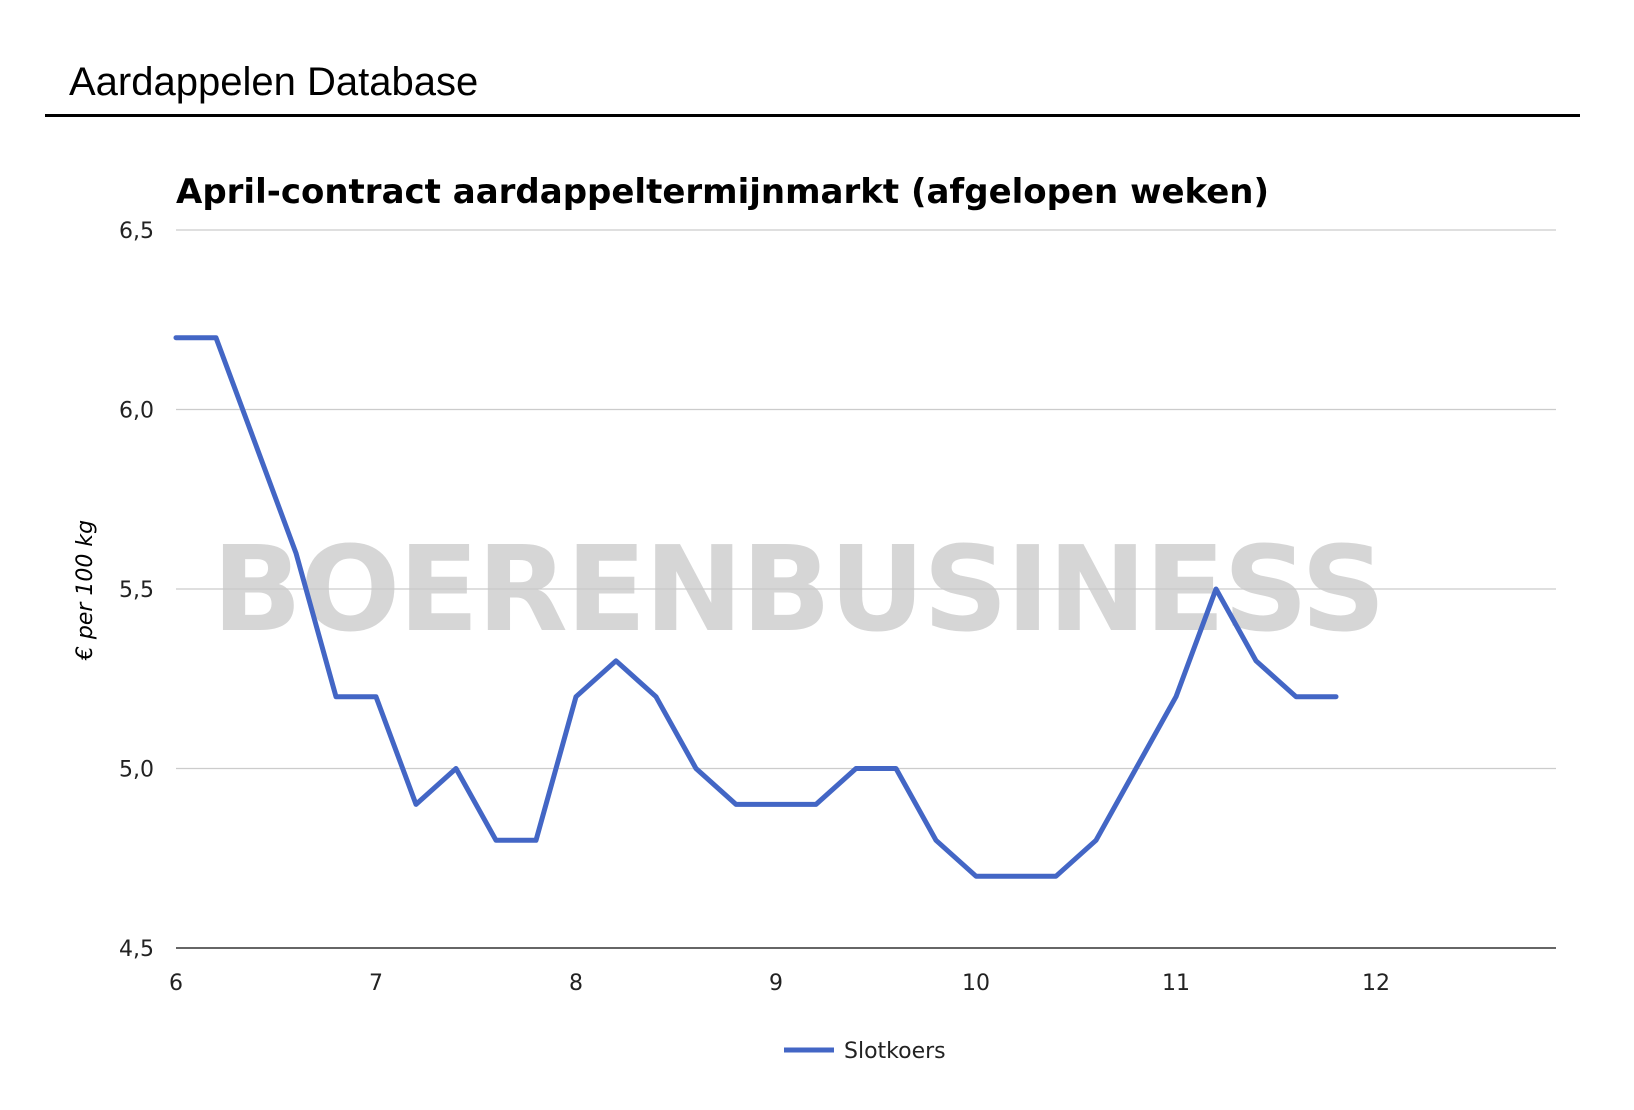  Describe the element at coordinates (1376, 983) in the screenshot. I see `x-tick-label: 12` at that location.